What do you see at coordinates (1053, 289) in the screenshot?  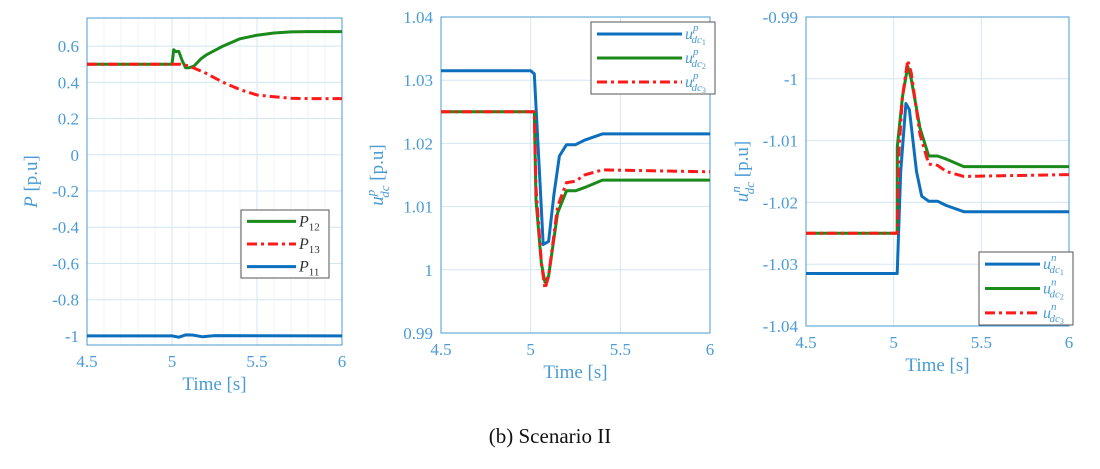 I see `legend-label: un dc2` at bounding box center [1053, 289].